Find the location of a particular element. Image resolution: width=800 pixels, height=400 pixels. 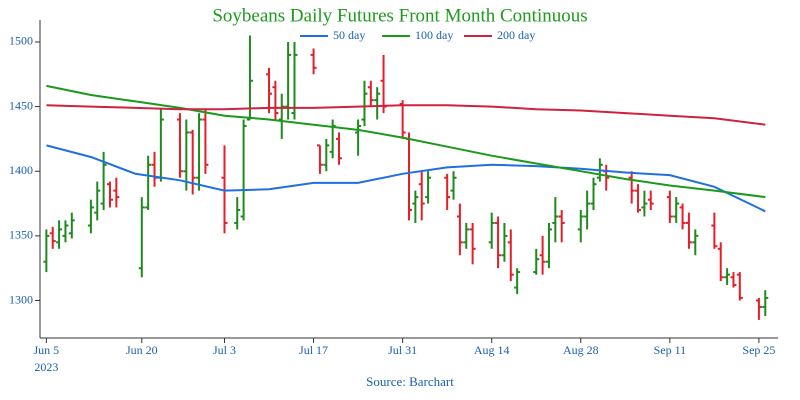

x-year-label: 2023 is located at coordinates (46, 367).